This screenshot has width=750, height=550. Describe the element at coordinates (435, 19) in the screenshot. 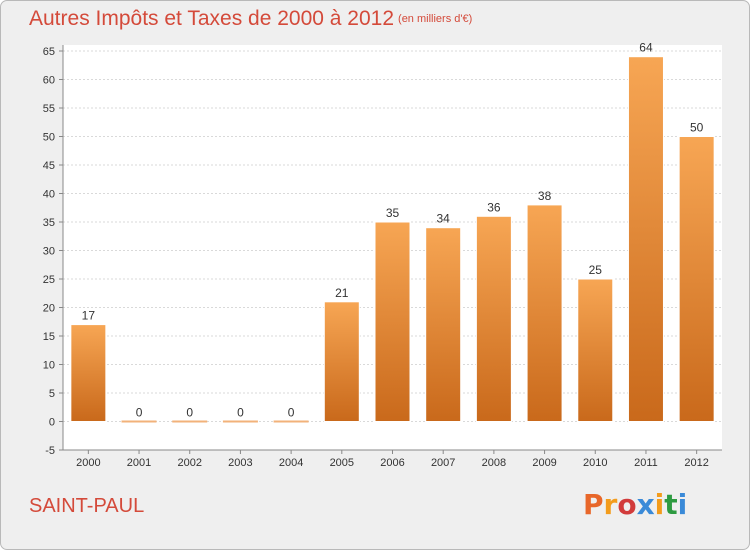

I see `unit-label: (en milliers d'€)` at that location.